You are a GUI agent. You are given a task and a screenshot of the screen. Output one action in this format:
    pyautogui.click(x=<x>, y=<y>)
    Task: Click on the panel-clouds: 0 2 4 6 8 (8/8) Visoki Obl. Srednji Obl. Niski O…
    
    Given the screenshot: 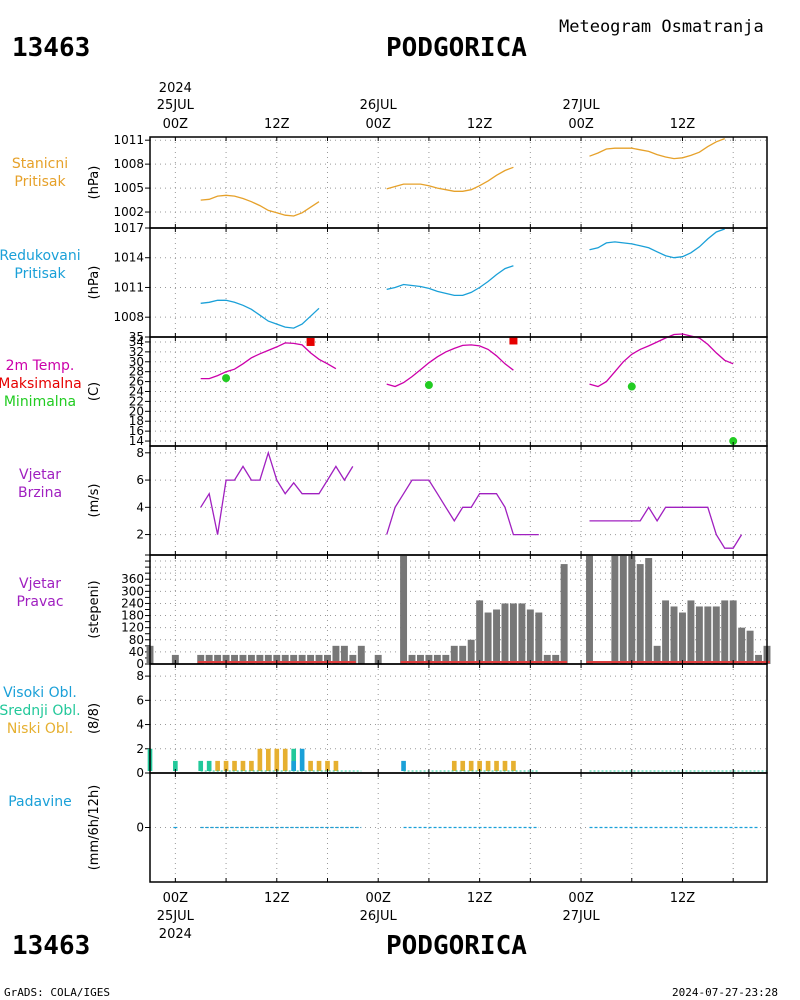 What is the action you would take?
    pyautogui.click(x=384, y=721)
    